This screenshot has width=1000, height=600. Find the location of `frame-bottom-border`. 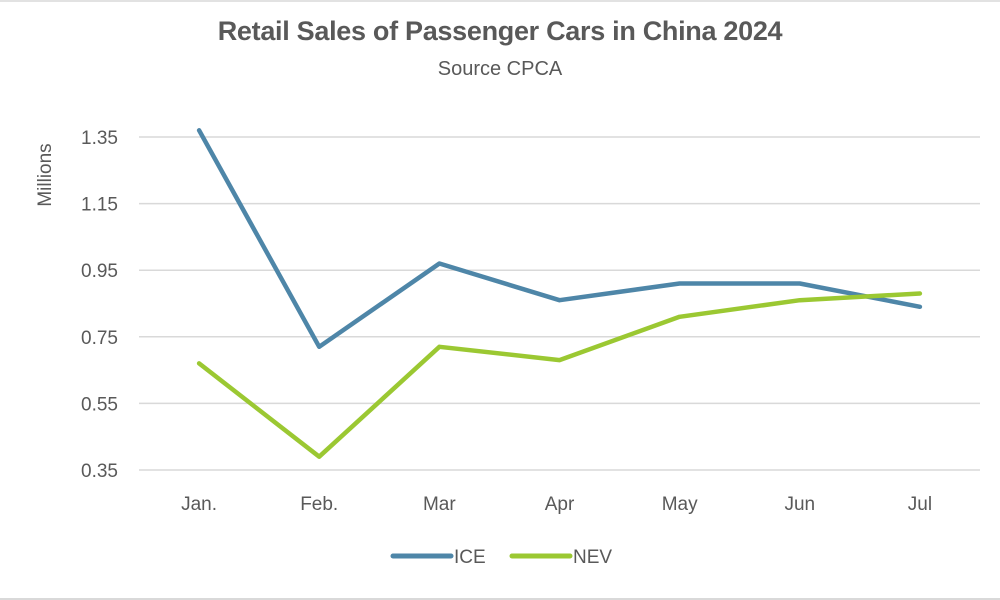

frame-bottom-border is located at coordinates (500, 599).